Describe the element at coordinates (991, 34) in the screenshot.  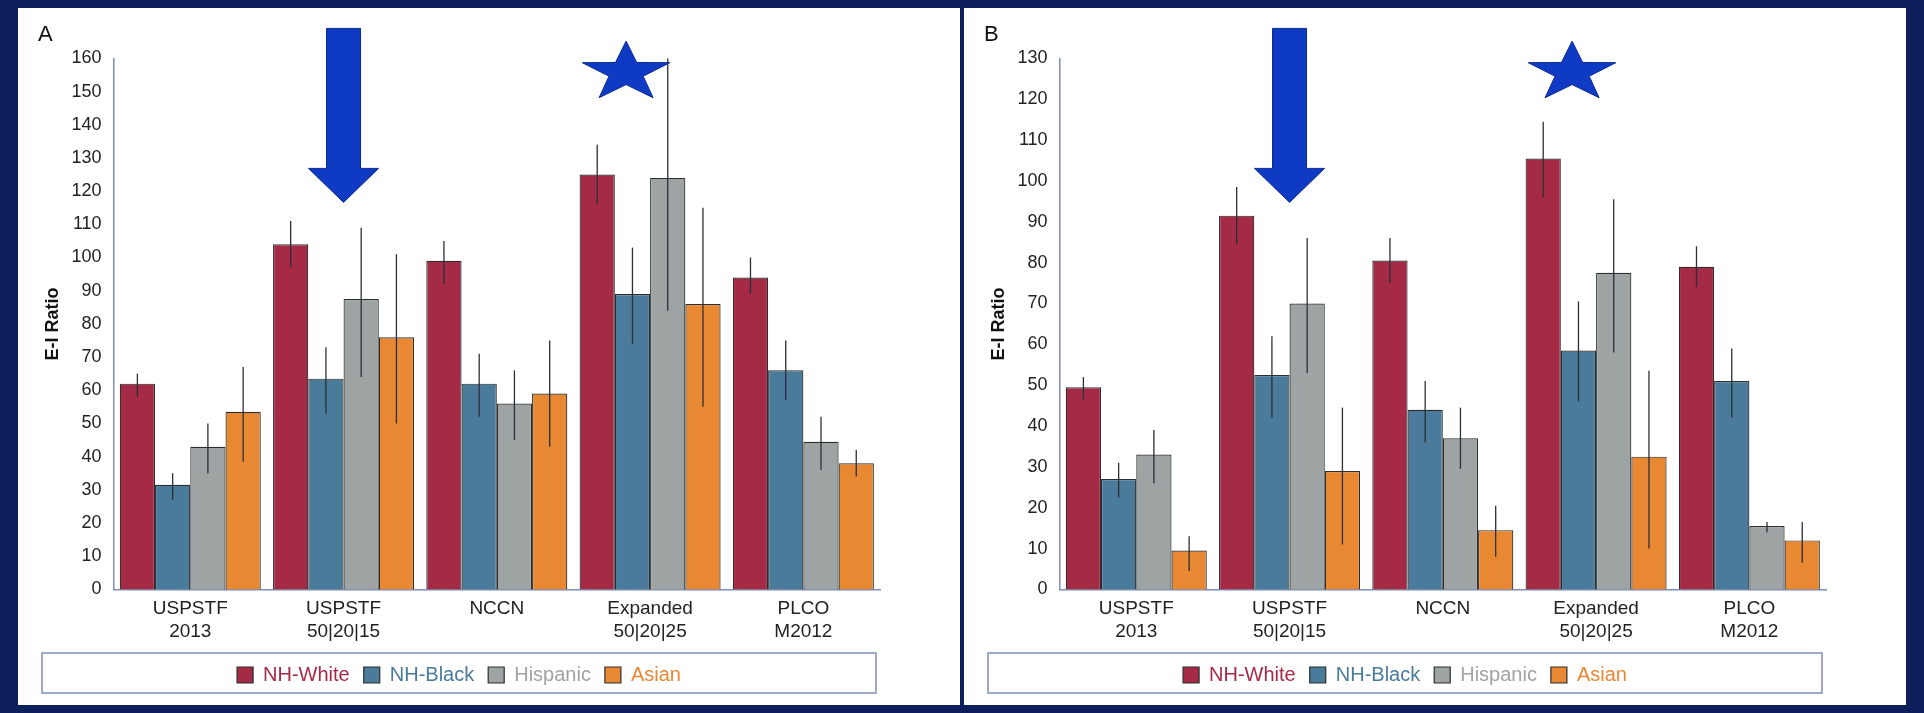
I see `chart-title: B` at that location.